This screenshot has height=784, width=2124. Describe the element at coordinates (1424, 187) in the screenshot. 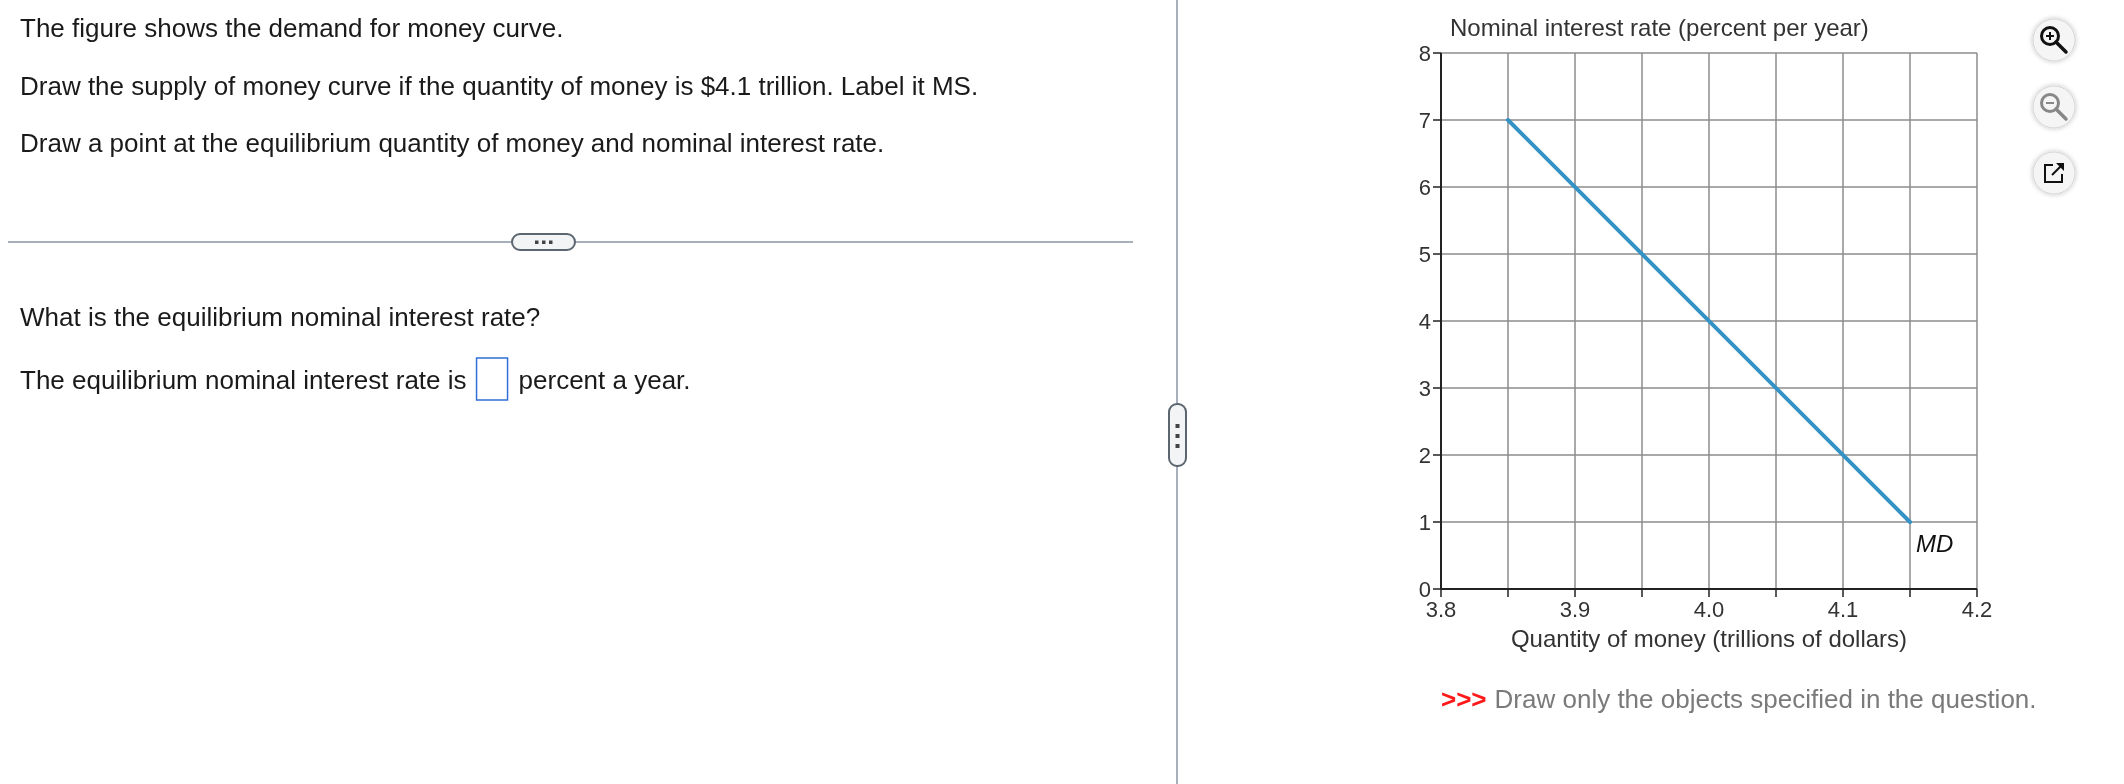

I see `y-tick-label: 6` at that location.